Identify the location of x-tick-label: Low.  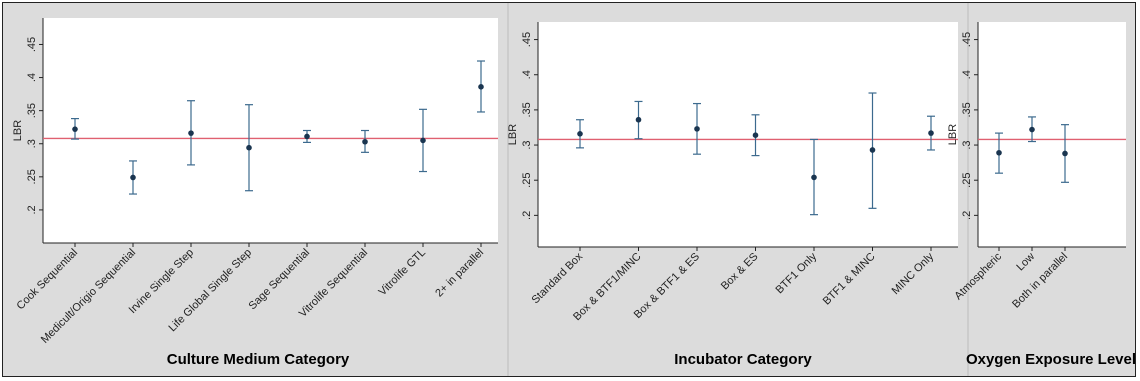
(1025, 262).